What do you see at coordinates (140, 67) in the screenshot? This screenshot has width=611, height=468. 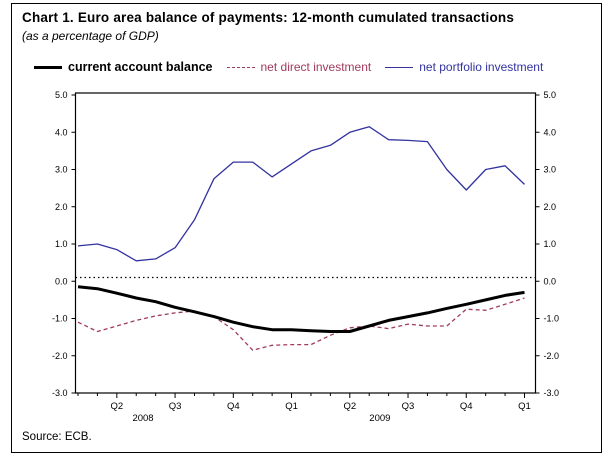 I see `legend-label-current-account: current account balance` at bounding box center [140, 67].